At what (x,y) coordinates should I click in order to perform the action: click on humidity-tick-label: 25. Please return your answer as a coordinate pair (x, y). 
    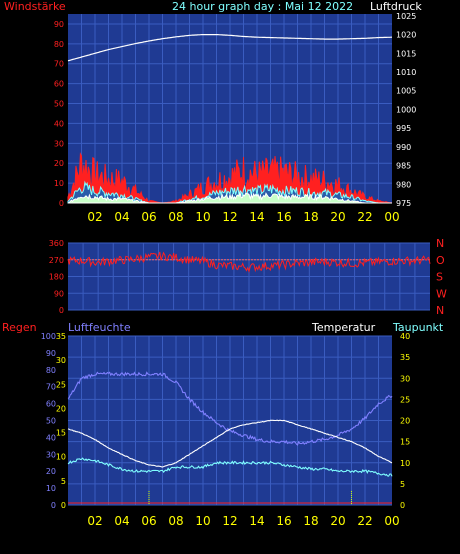
    Looking at the image, I should click on (61, 384).